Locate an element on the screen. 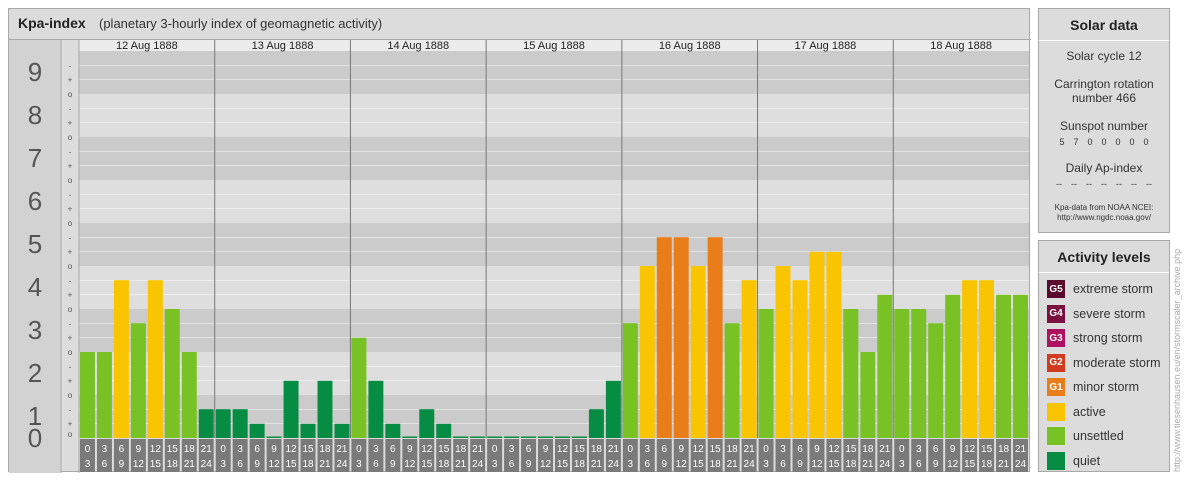 This screenshot has height=480, width=1184. date-header-strip is located at coordinates (554, 45).